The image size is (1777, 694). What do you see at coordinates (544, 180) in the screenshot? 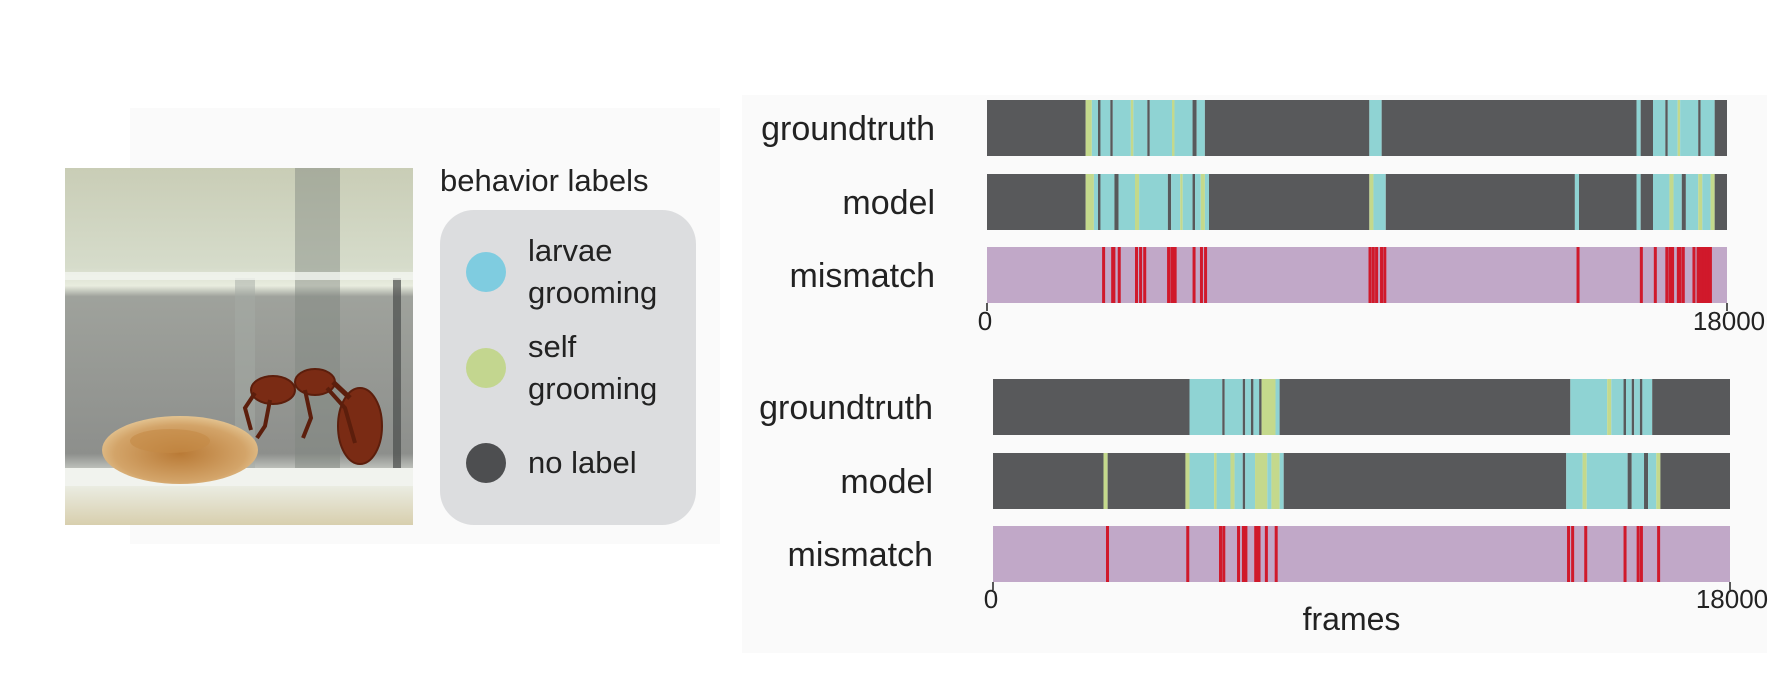
I see `legend-title: behavior labels` at bounding box center [544, 180].